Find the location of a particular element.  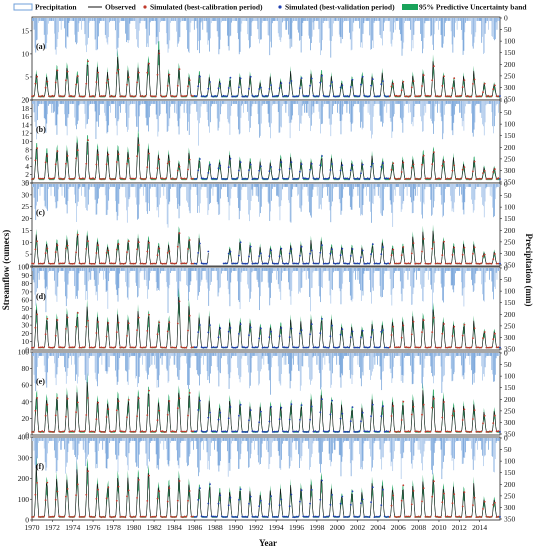

y-tick-label: 20 is located at coordinates (26, 100).